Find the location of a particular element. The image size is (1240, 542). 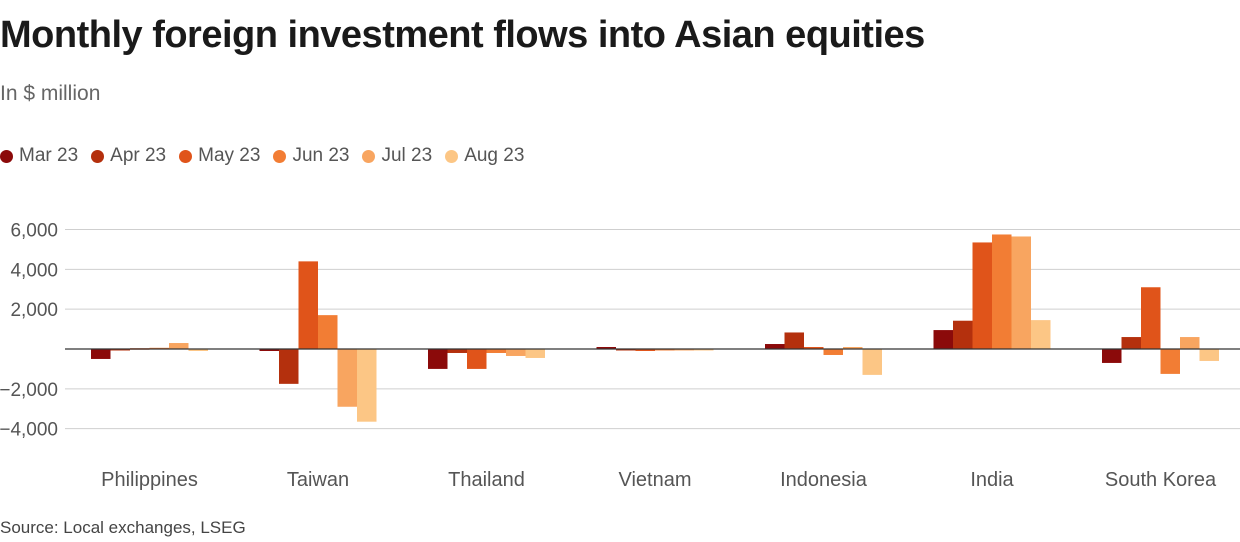

legend-label: Jun 23 is located at coordinates (321, 155).